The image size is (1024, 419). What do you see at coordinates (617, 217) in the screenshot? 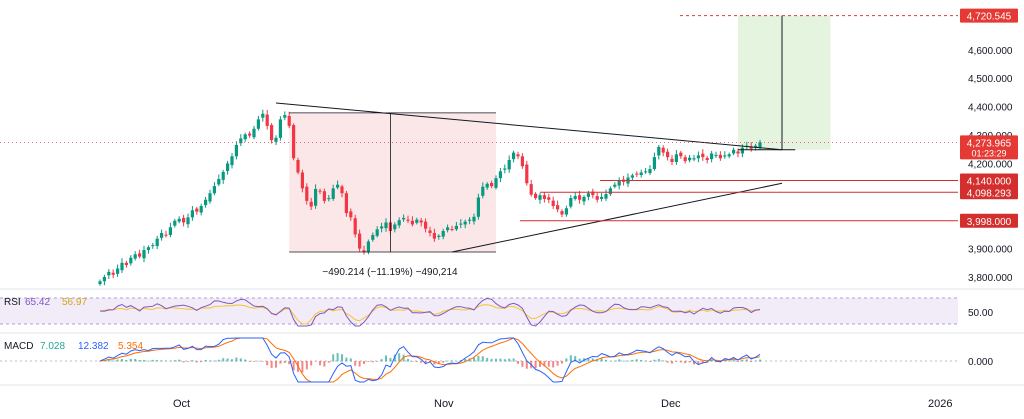
I see `triangle-lower-line` at bounding box center [617, 217].